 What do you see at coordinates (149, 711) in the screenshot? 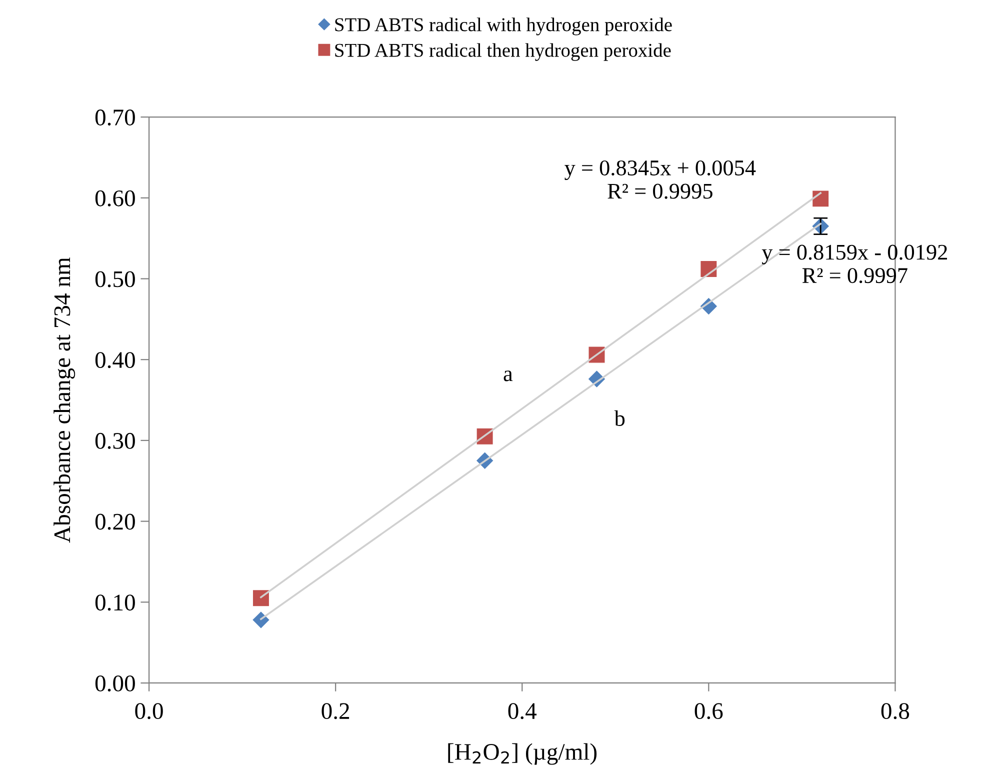
I see `x-tick-label: 0.0` at bounding box center [149, 711].